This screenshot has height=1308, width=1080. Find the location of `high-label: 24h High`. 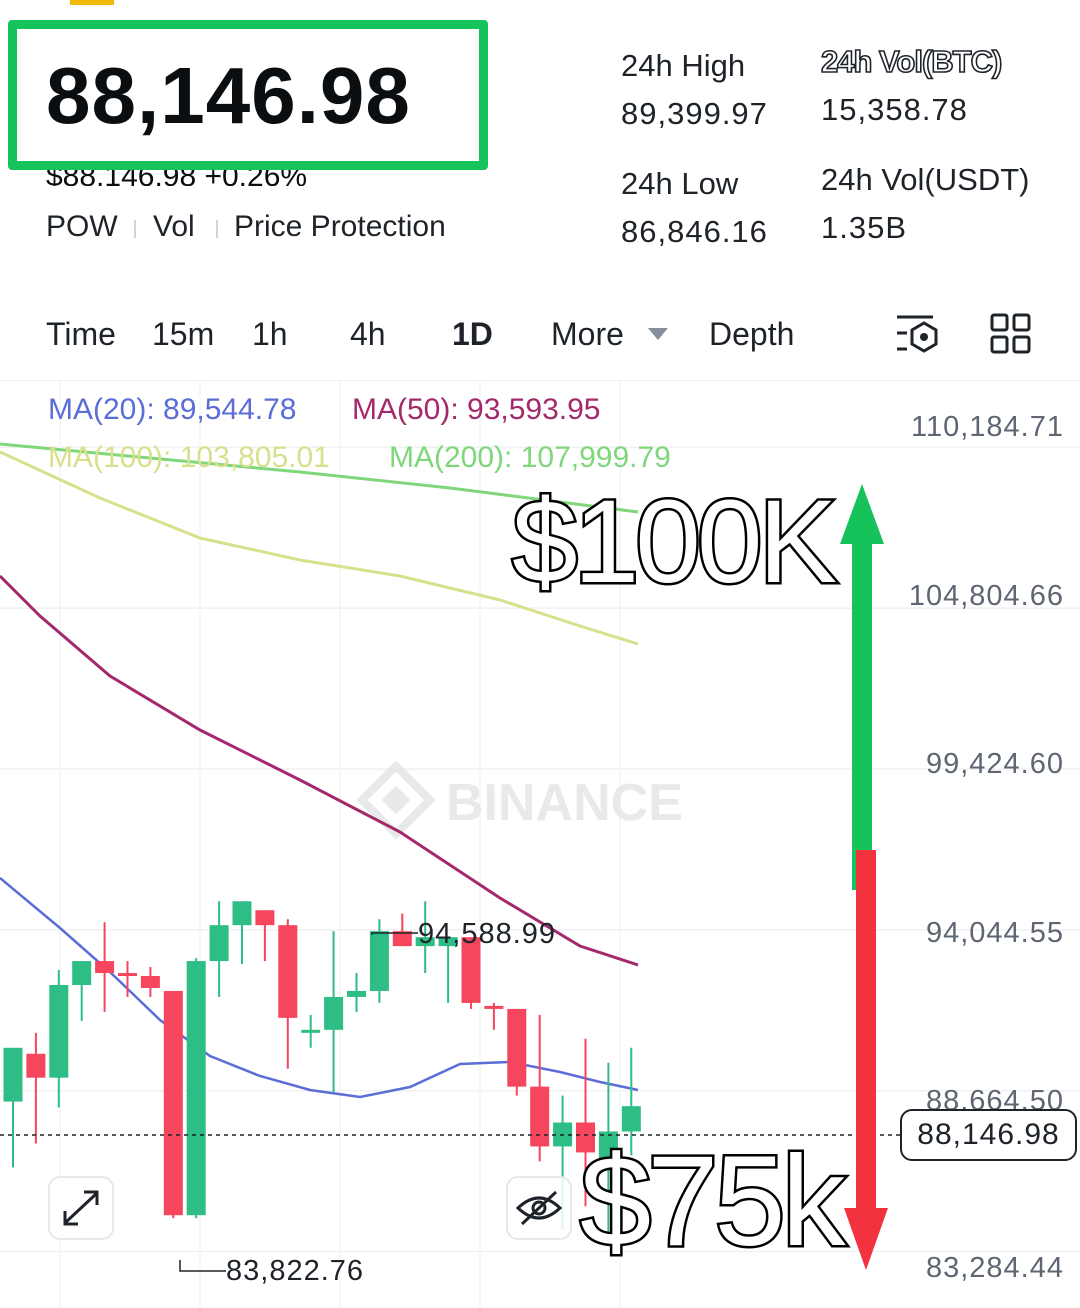

high-label: 24h High is located at coordinates (683, 65).